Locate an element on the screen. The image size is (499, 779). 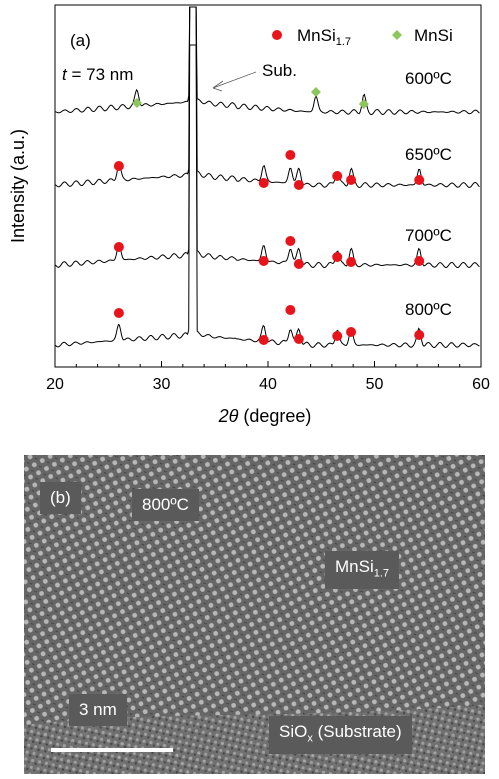
phase-tag: MnSi1.7 is located at coordinates (362, 570).